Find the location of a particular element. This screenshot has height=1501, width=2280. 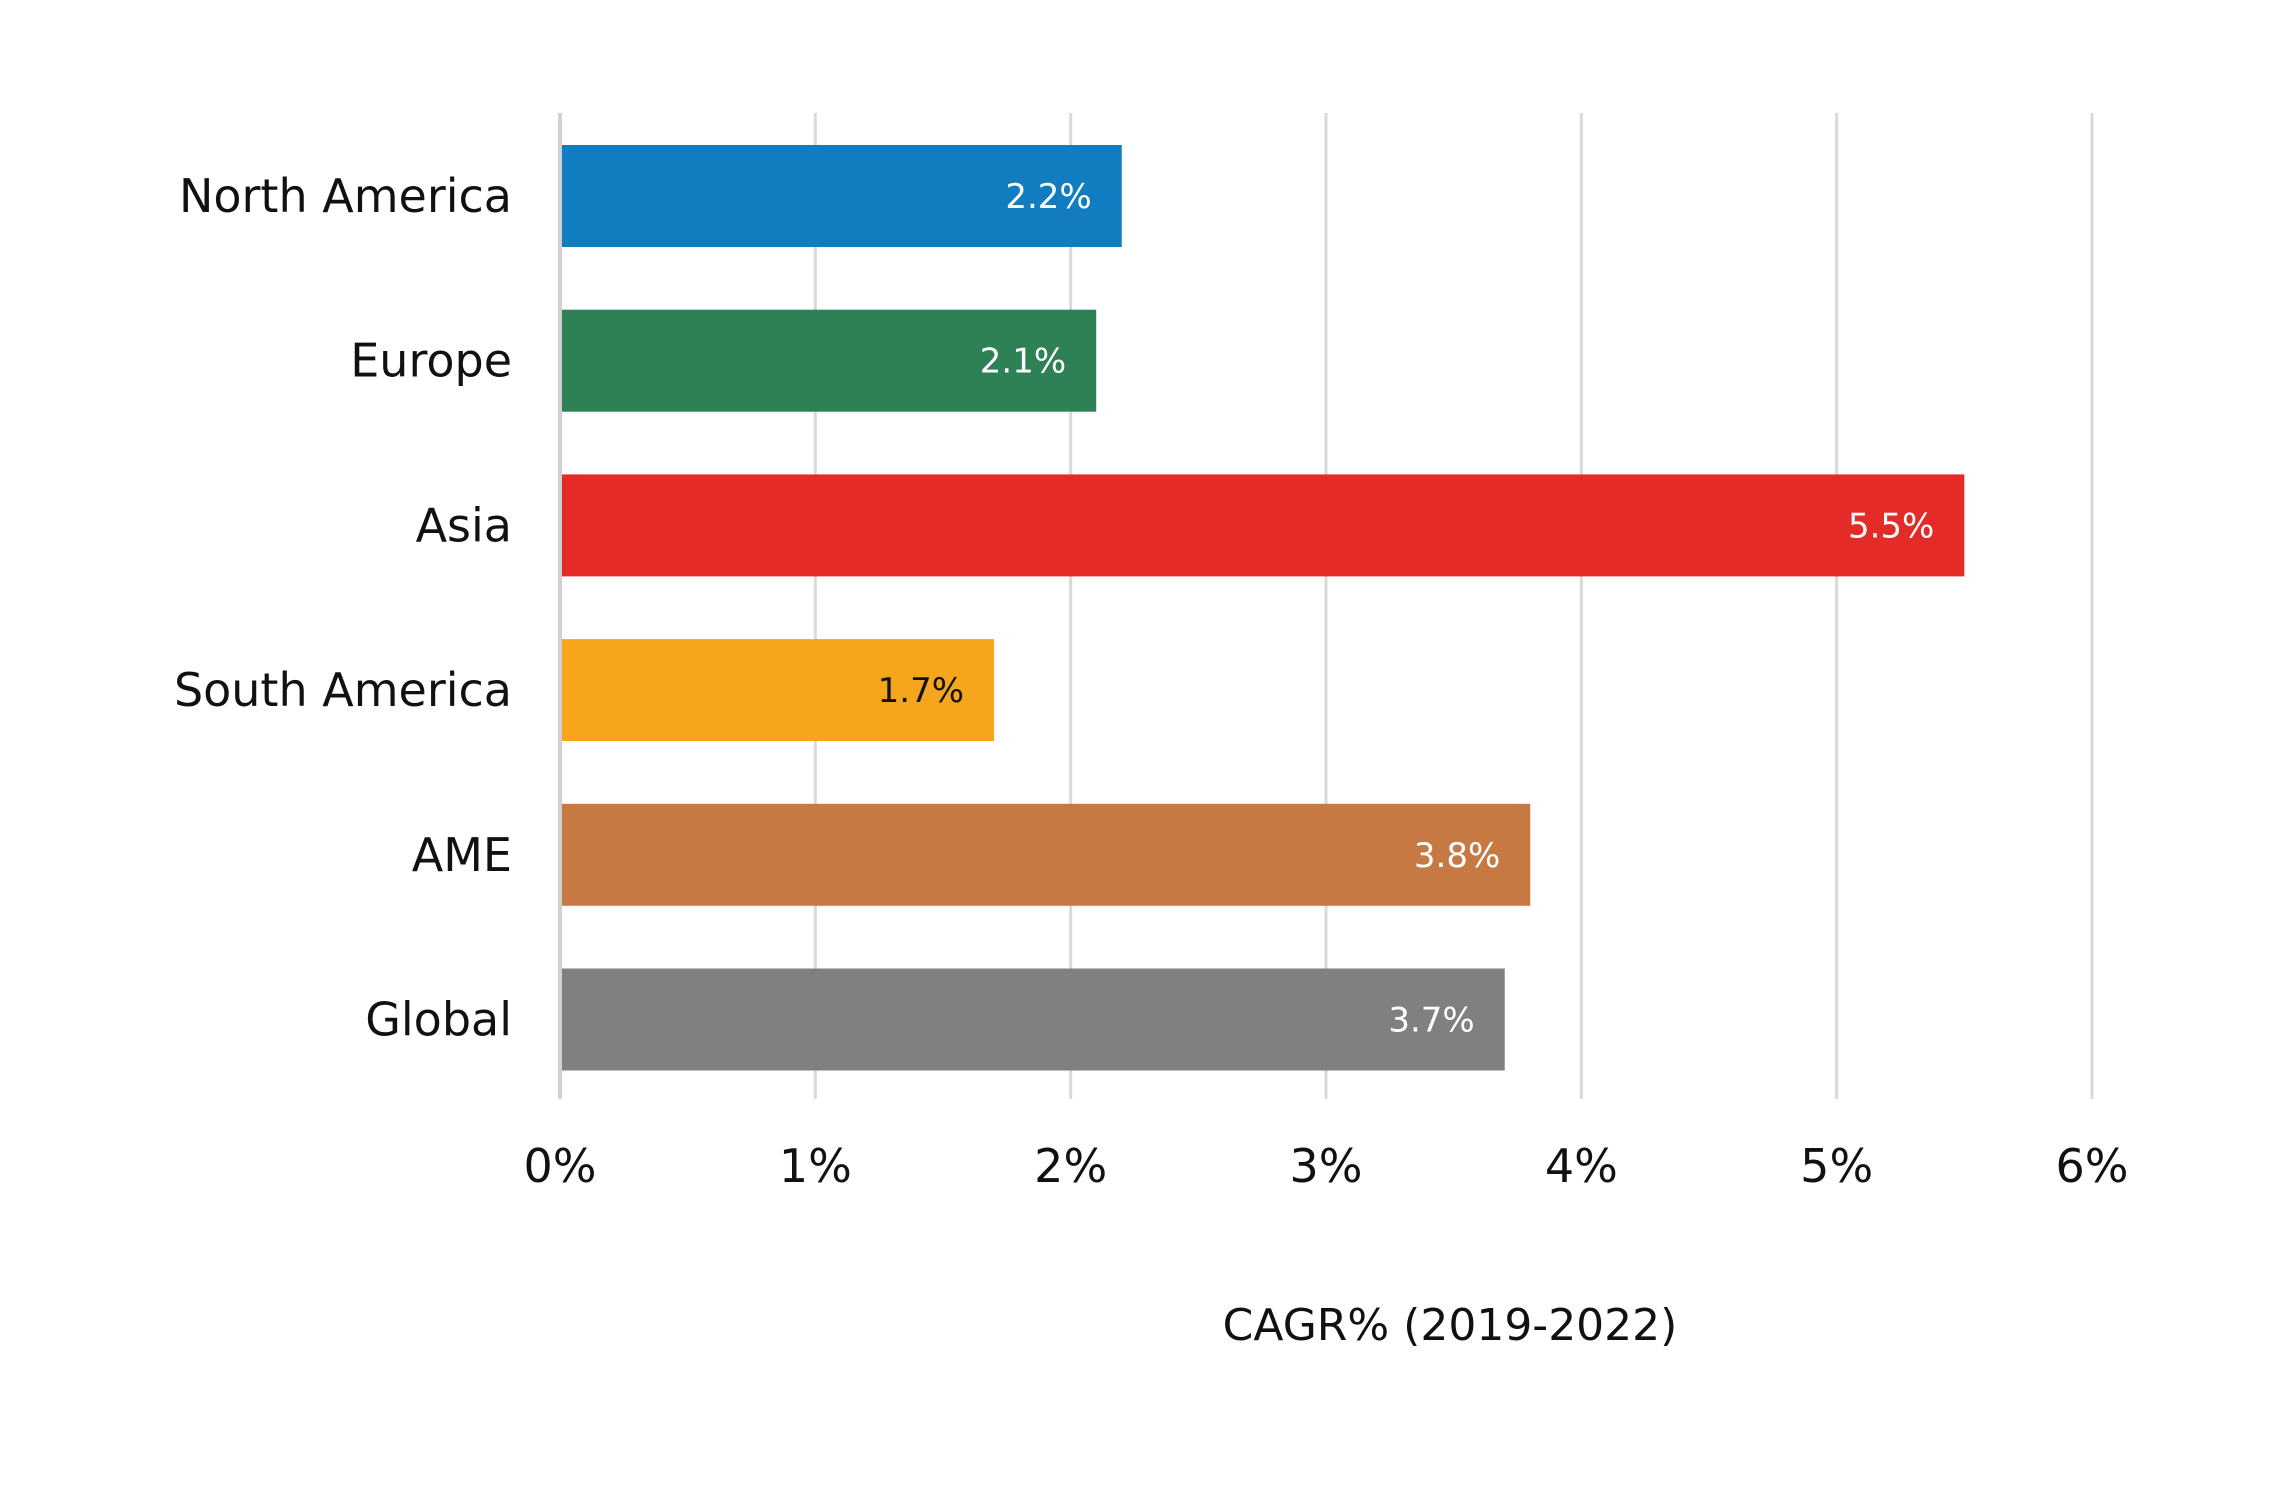

x-tick-label: 5% is located at coordinates (1836, 1166).